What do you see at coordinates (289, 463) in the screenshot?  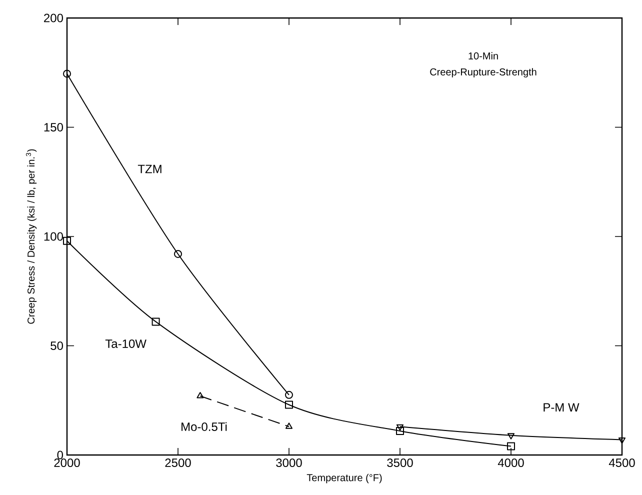 I see `x-tick-label: 3000` at bounding box center [289, 463].